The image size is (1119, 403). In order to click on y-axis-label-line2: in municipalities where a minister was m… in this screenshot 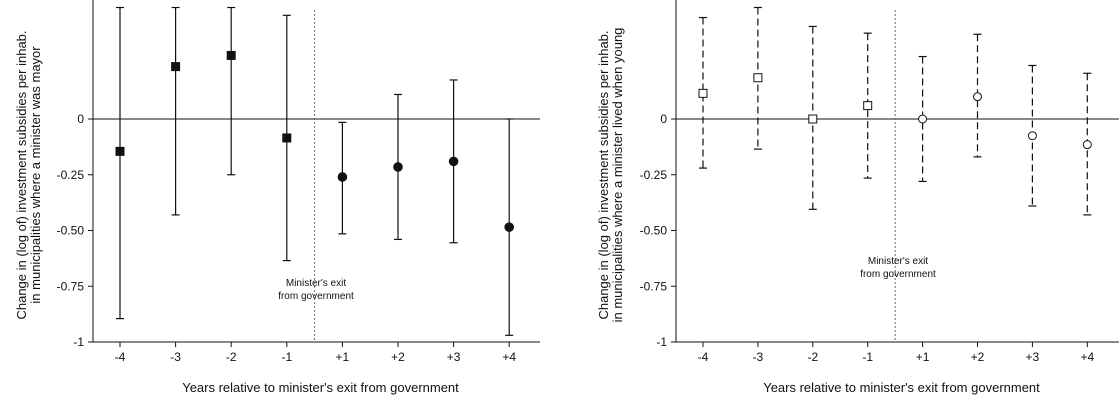, I will do `click(35, 175)`.